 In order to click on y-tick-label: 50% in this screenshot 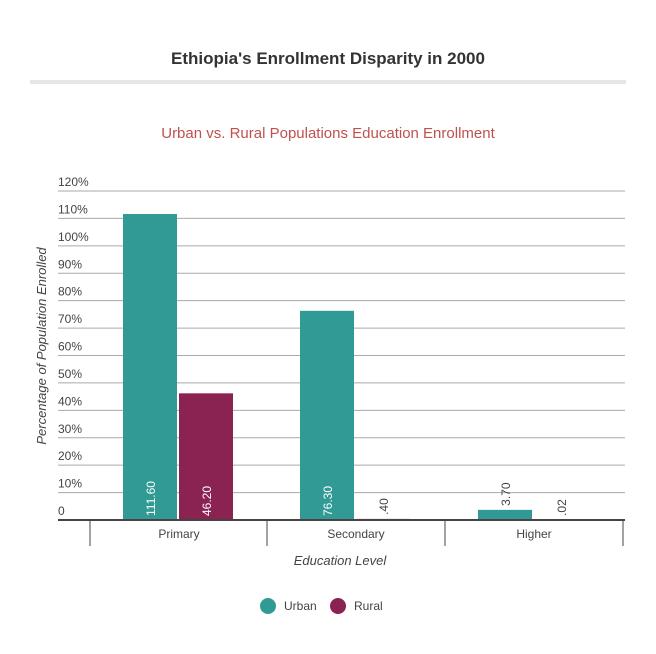, I will do `click(70, 374)`.